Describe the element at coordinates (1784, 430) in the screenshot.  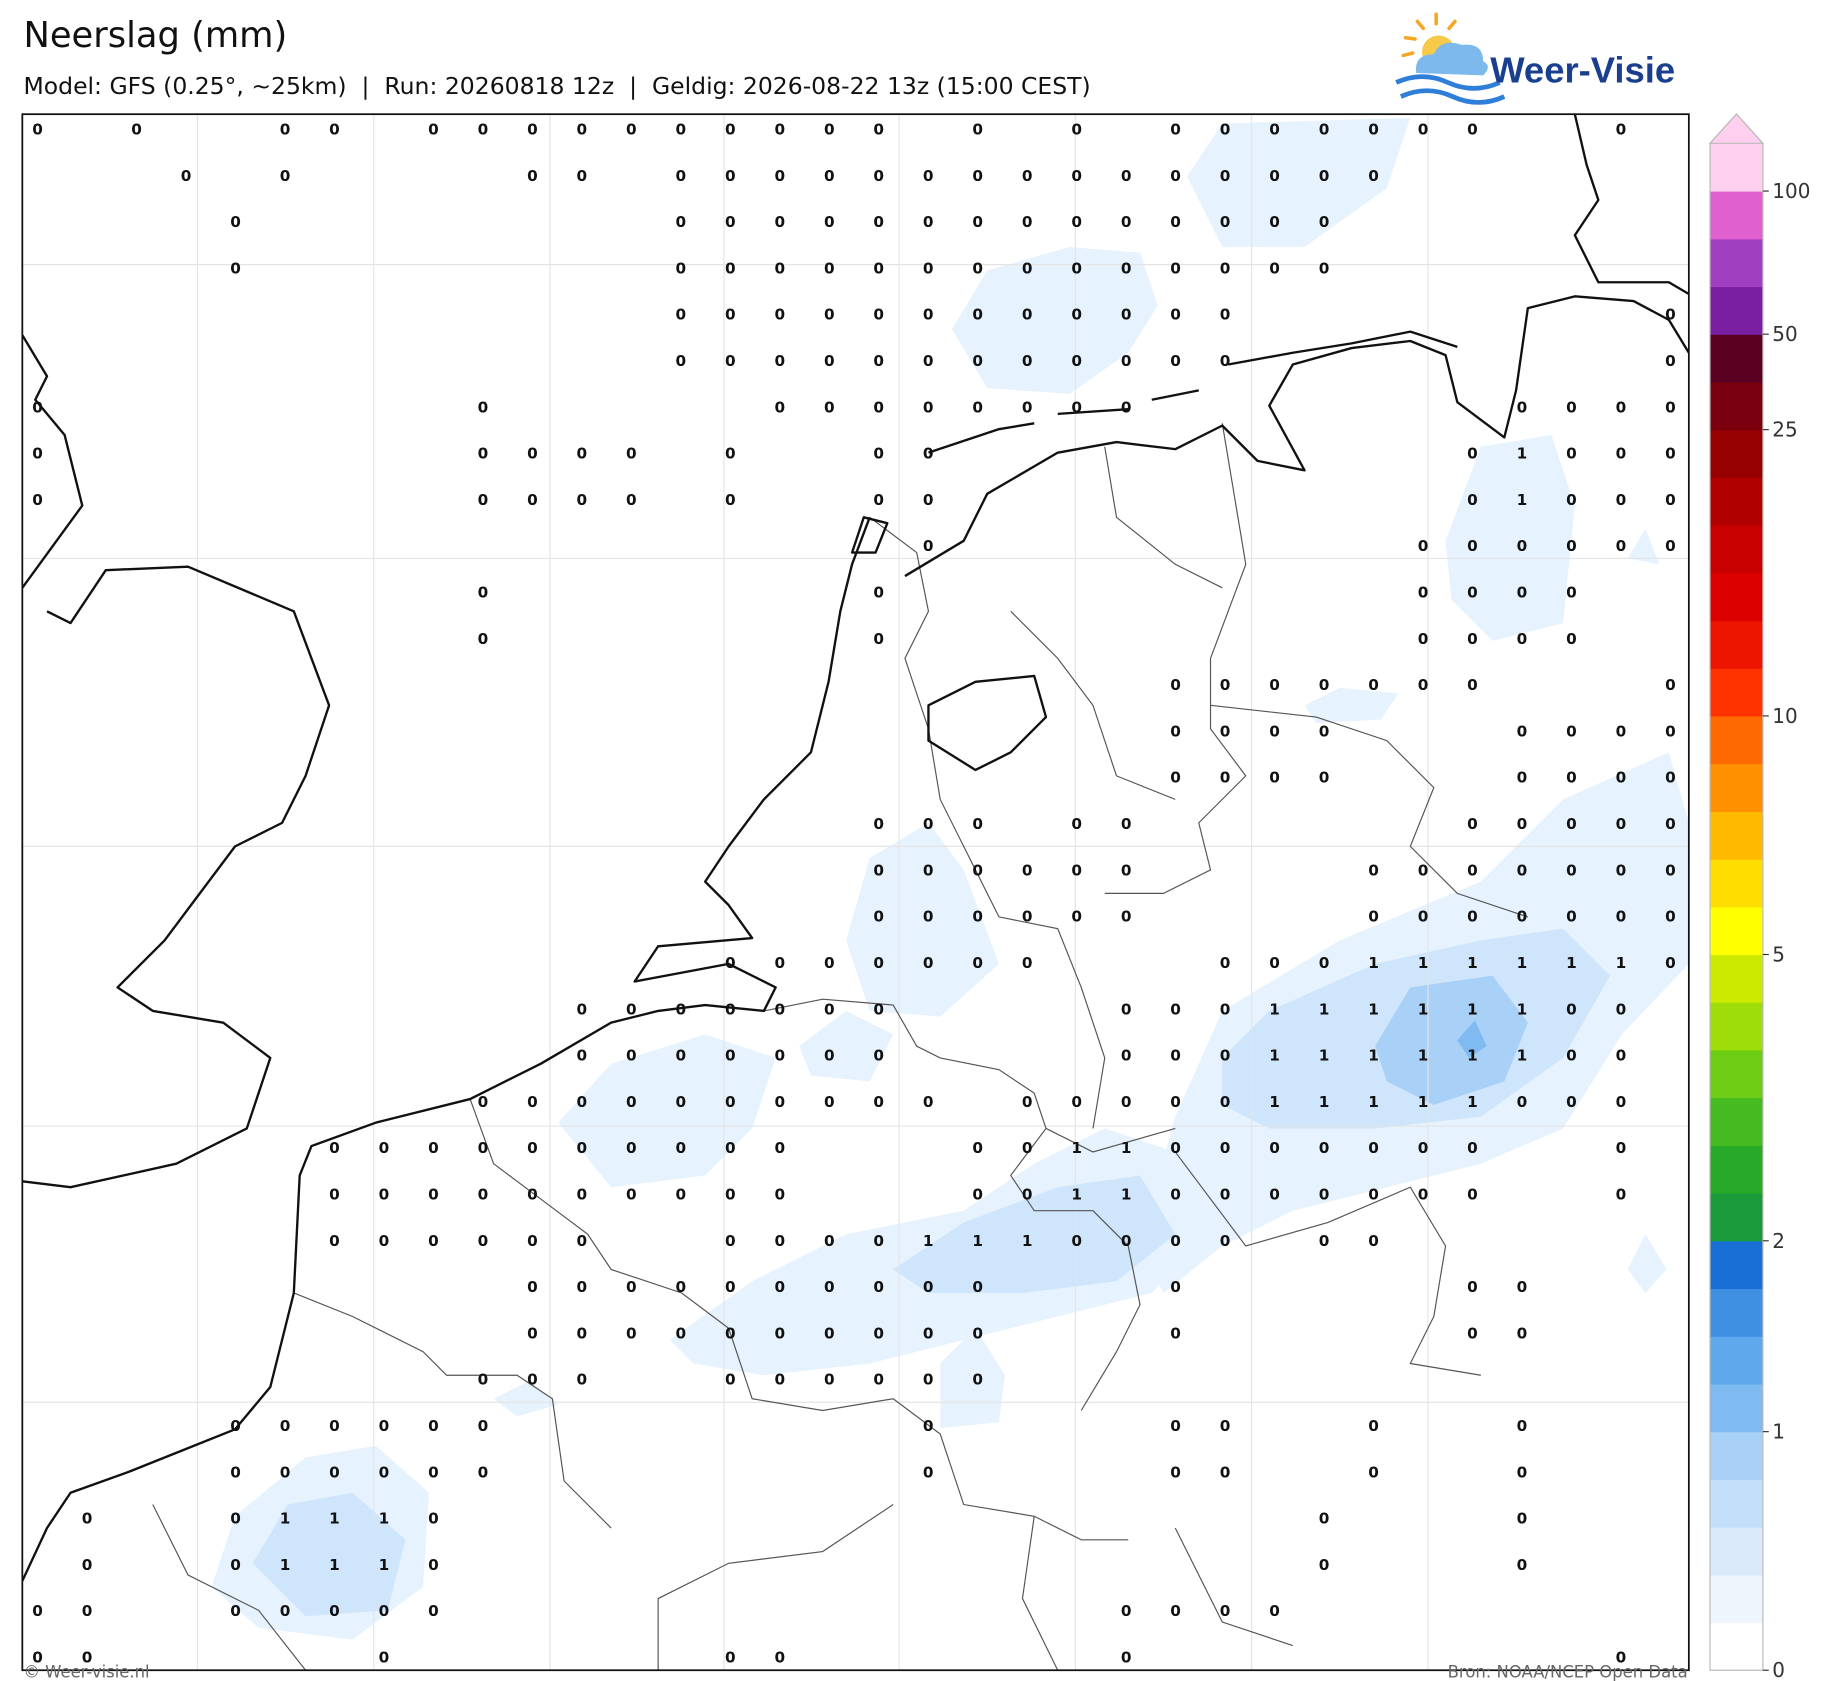
I see `colorbar-tick-label: 25` at that location.